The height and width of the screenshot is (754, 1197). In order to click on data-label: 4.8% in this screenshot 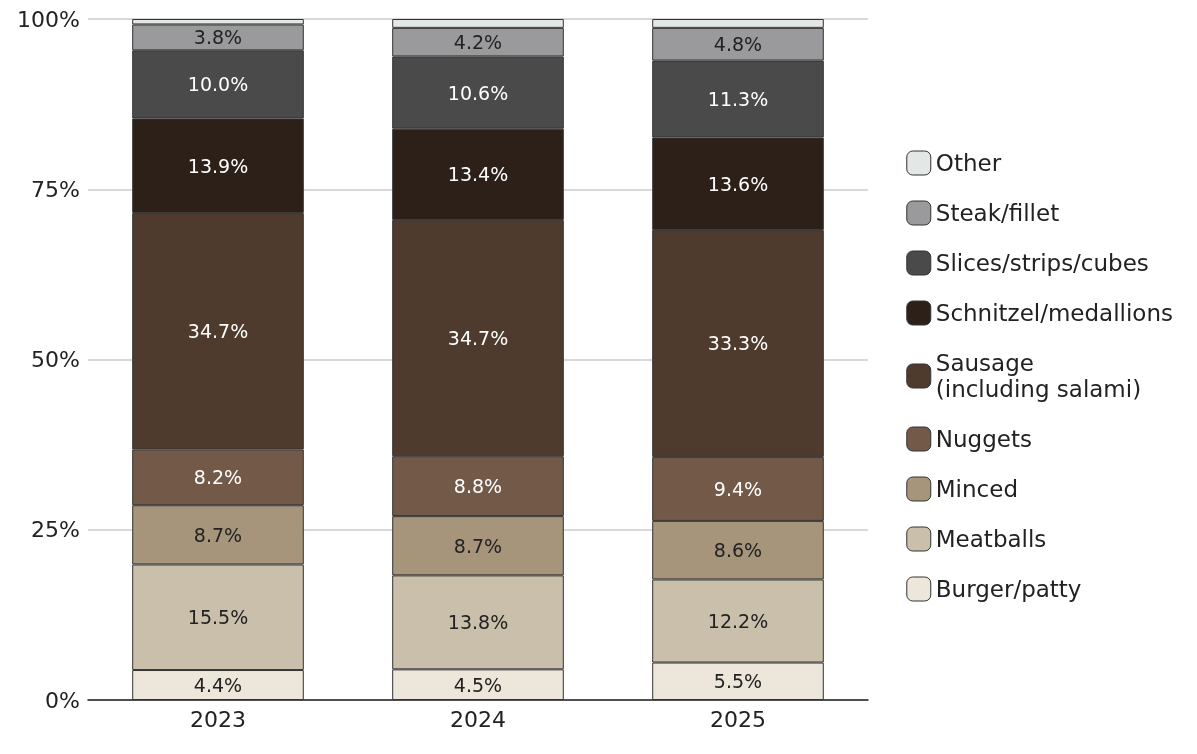, I will do `click(738, 44)`.